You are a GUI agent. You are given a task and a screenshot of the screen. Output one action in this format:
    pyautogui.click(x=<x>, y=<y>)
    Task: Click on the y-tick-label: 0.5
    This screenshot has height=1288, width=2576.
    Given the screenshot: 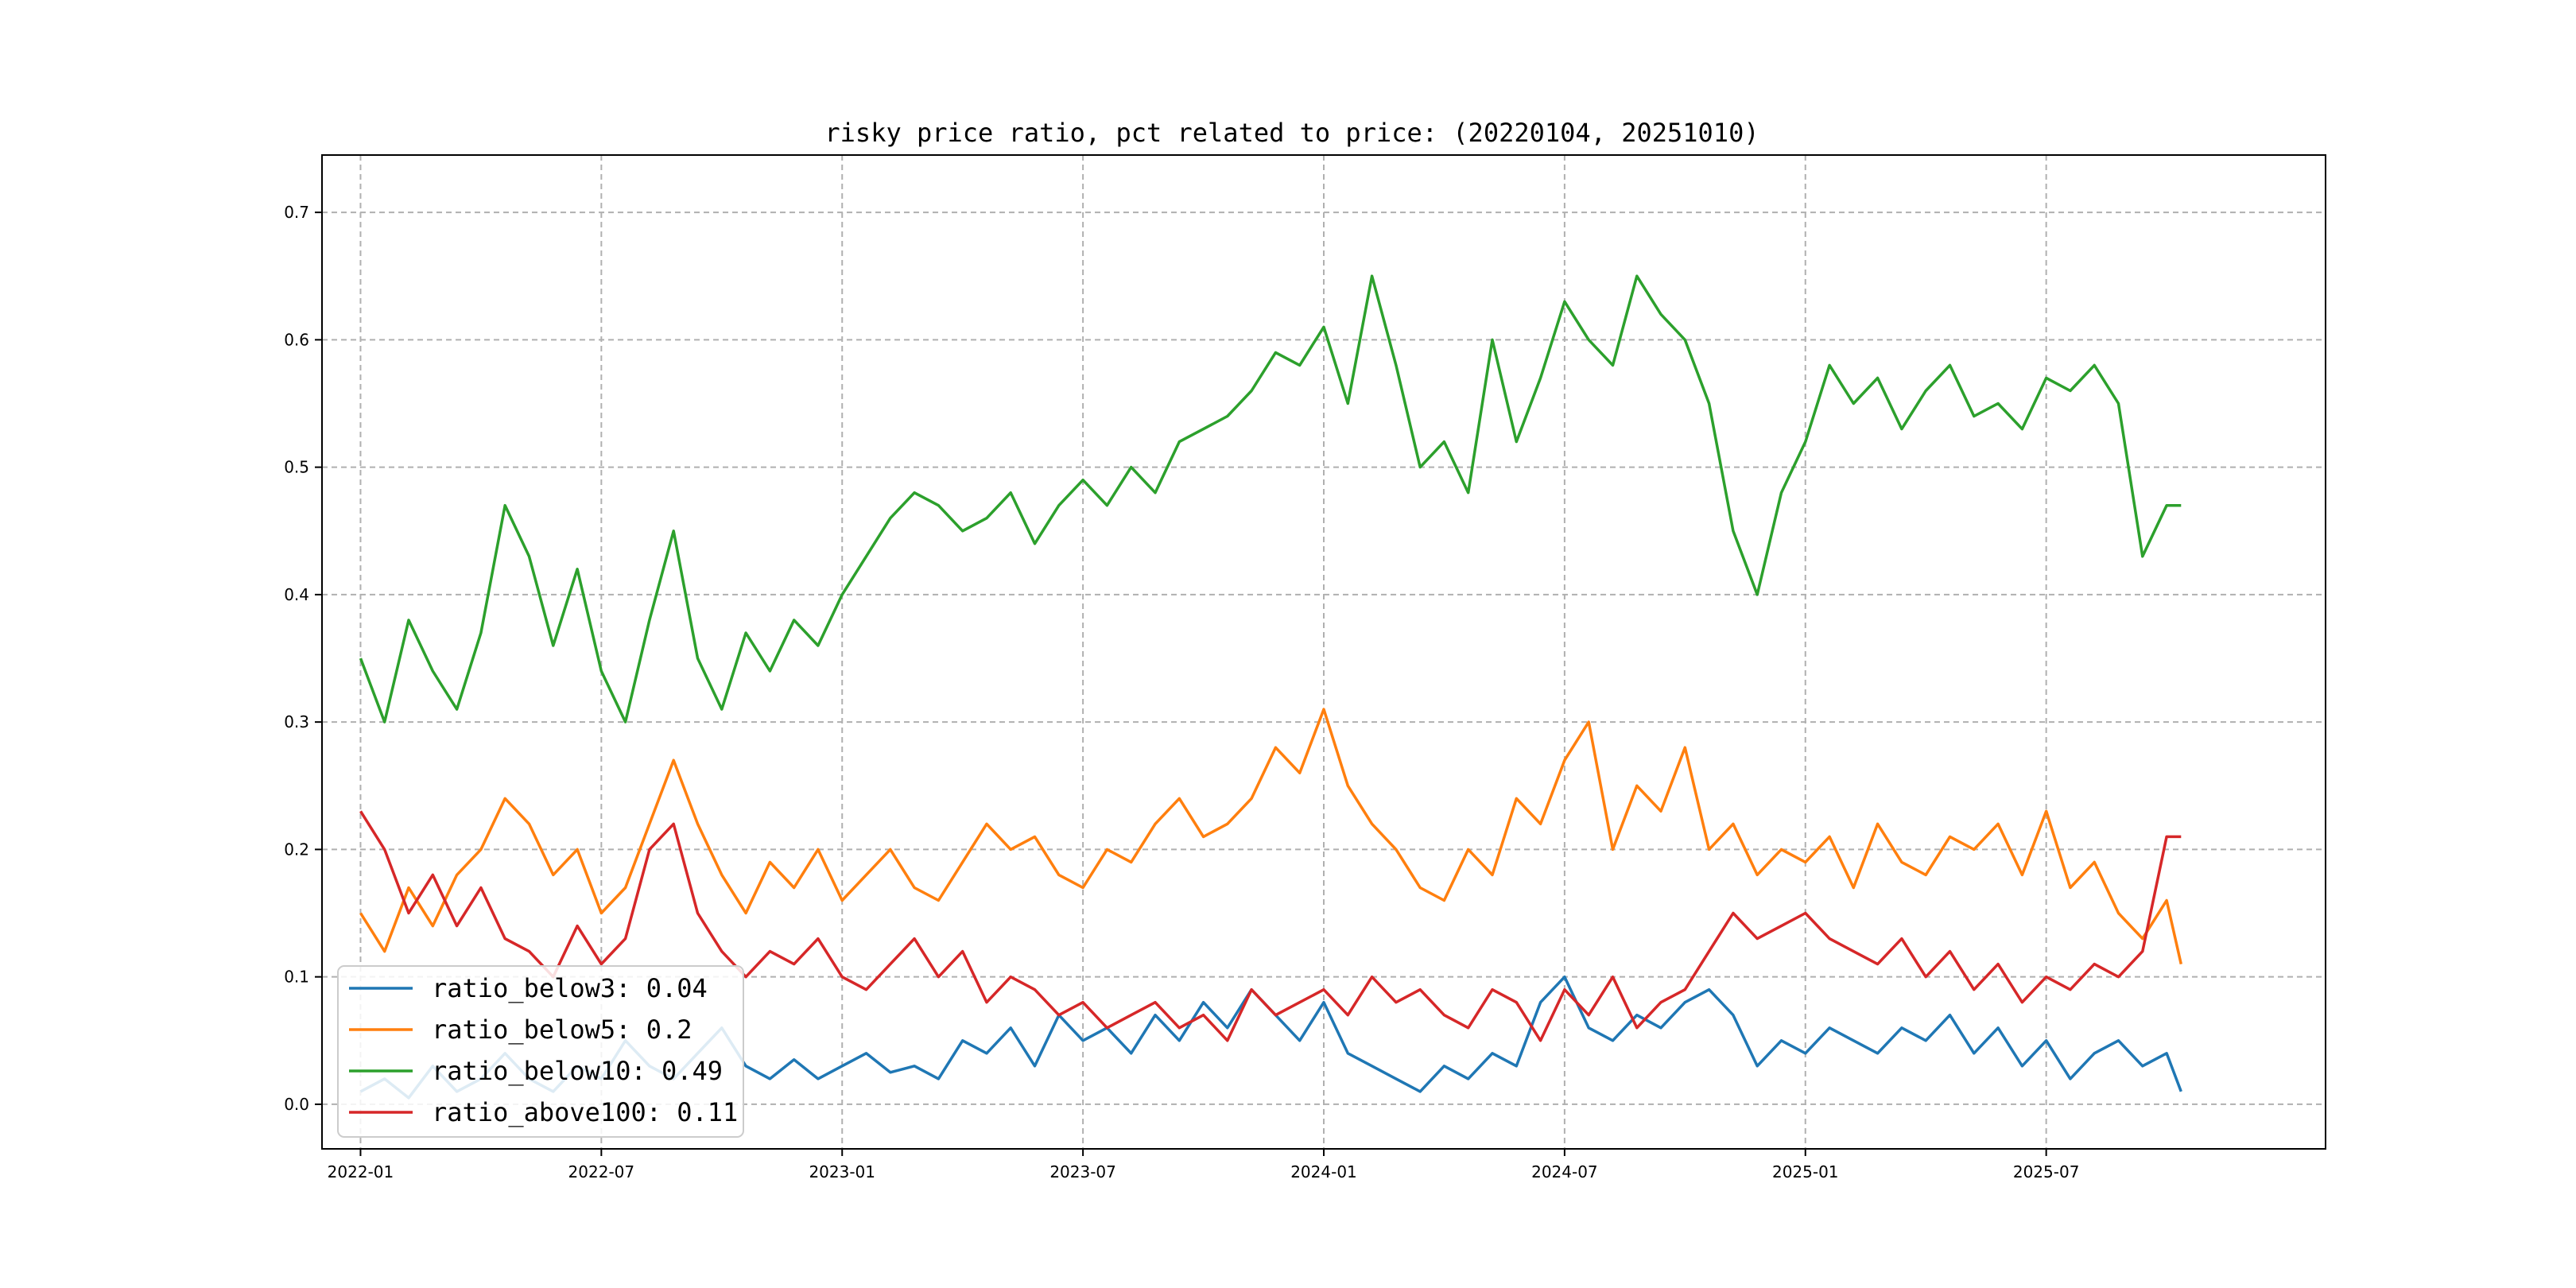 What is the action you would take?
    pyautogui.click(x=296, y=467)
    